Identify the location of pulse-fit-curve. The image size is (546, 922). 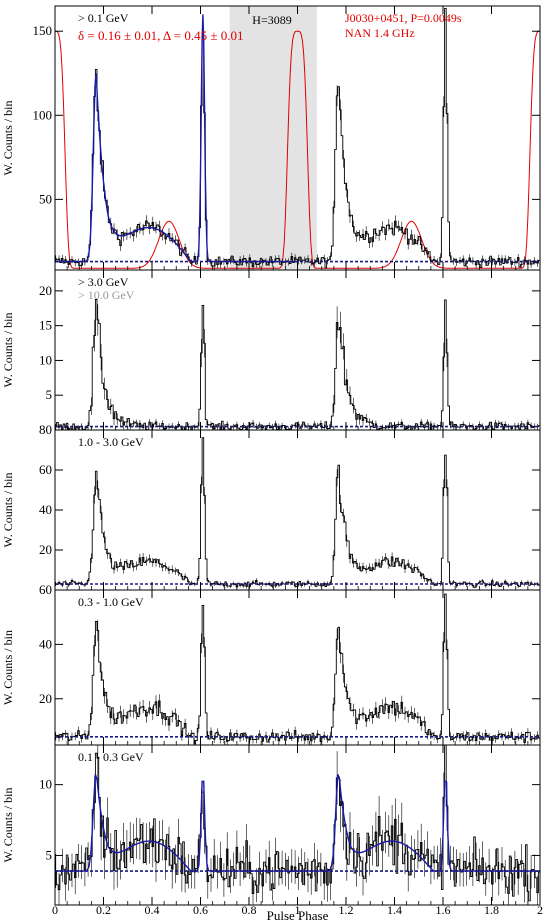
(297, 823).